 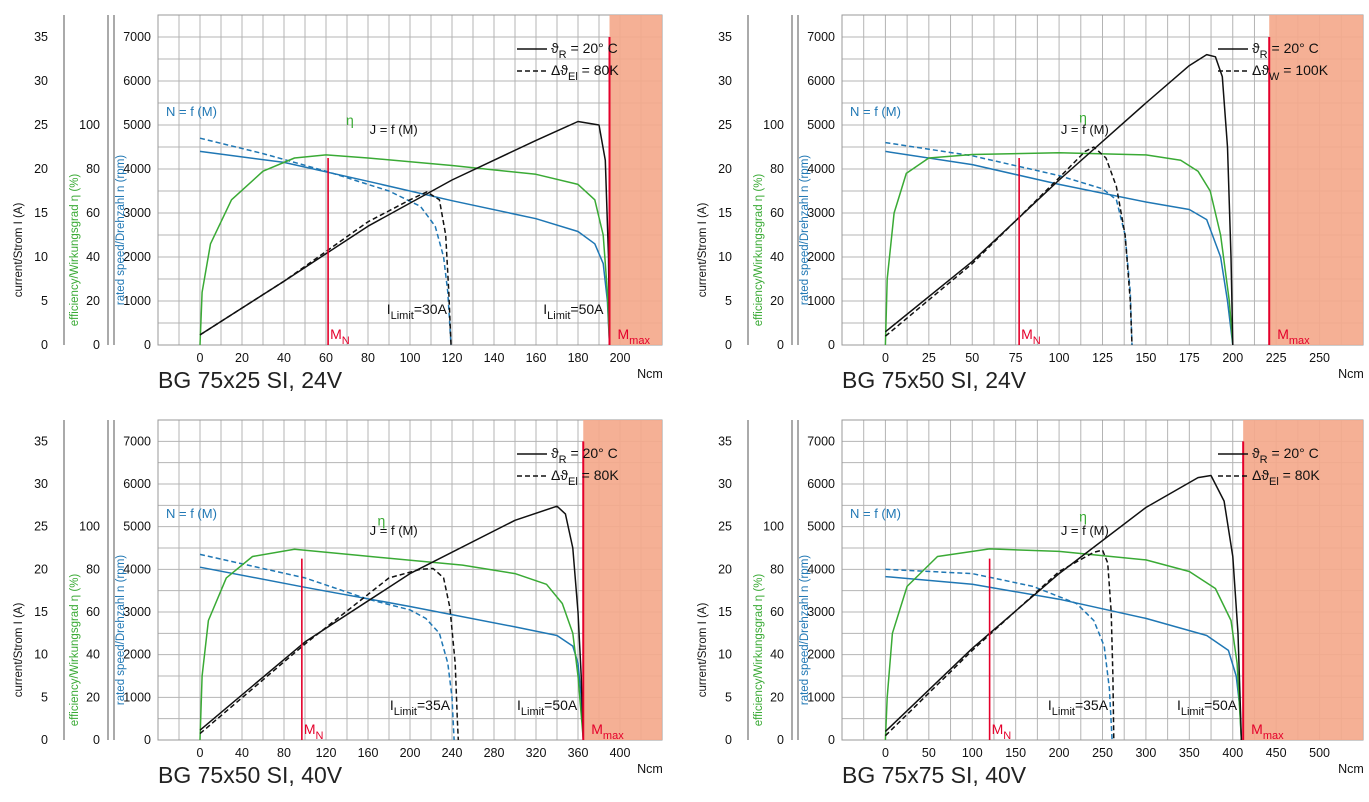 What do you see at coordinates (934, 775) in the screenshot?
I see `chart-title: BG 75x75 SI, 40V` at bounding box center [934, 775].